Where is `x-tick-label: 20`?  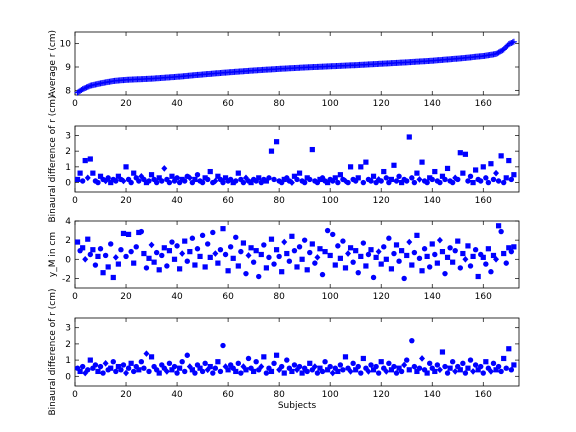
x-tick-label: 20 is located at coordinates (126, 395).